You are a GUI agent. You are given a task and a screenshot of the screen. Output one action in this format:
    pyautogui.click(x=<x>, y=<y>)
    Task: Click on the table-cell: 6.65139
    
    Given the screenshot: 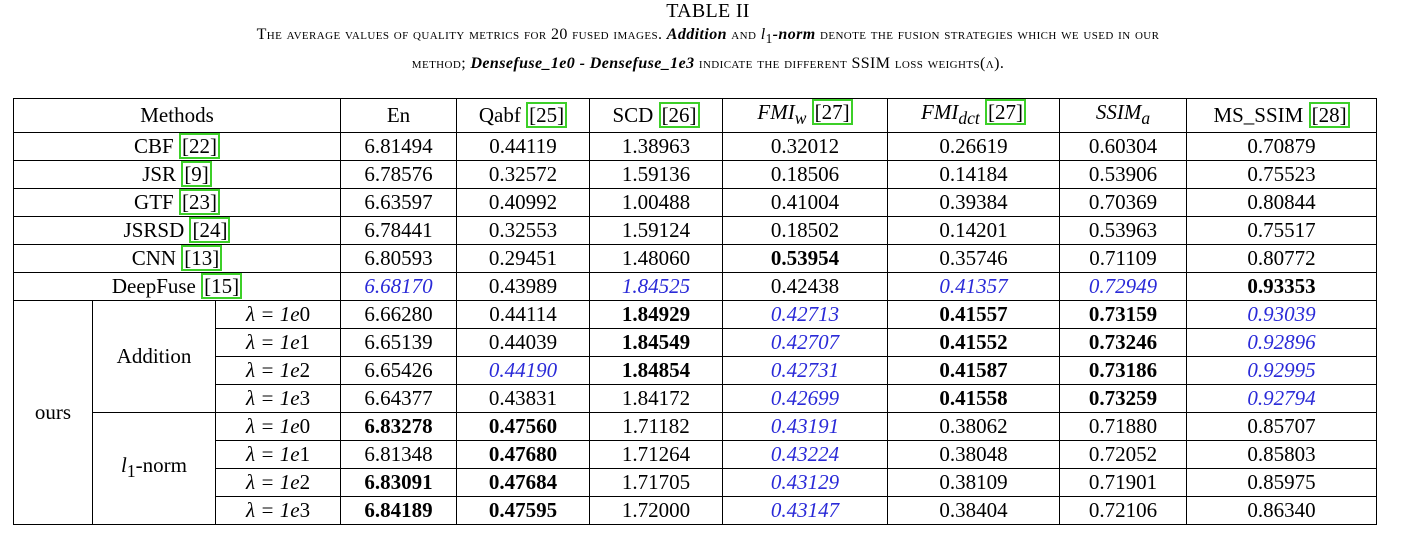 What is the action you would take?
    pyautogui.click(x=399, y=343)
    